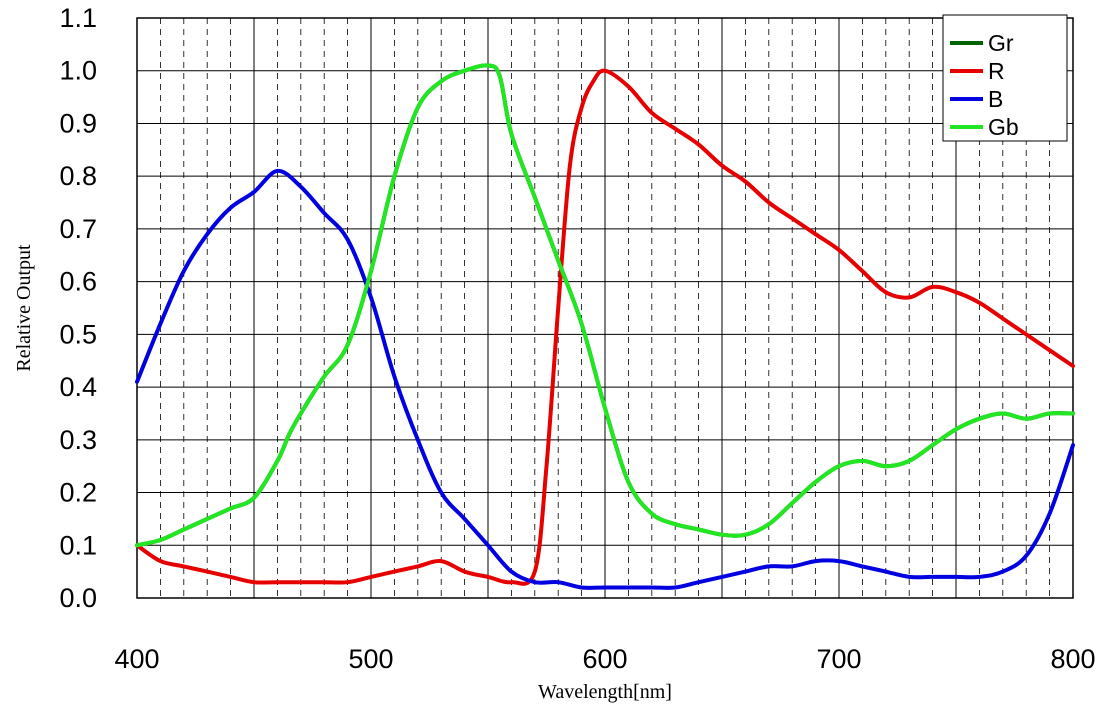 The image size is (1103, 704). I want to click on legend-label-gr: Gr, so click(1001, 43).